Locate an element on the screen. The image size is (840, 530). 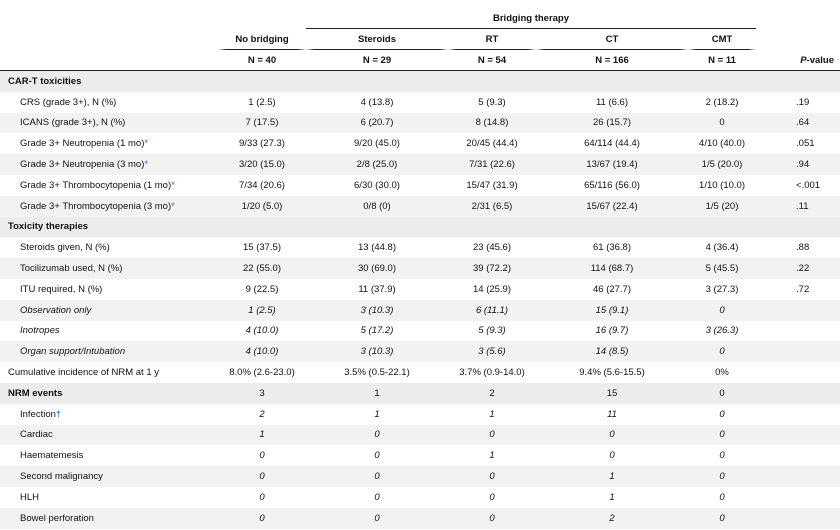
section-row: CAR-T toxicities is located at coordinates (420, 81).